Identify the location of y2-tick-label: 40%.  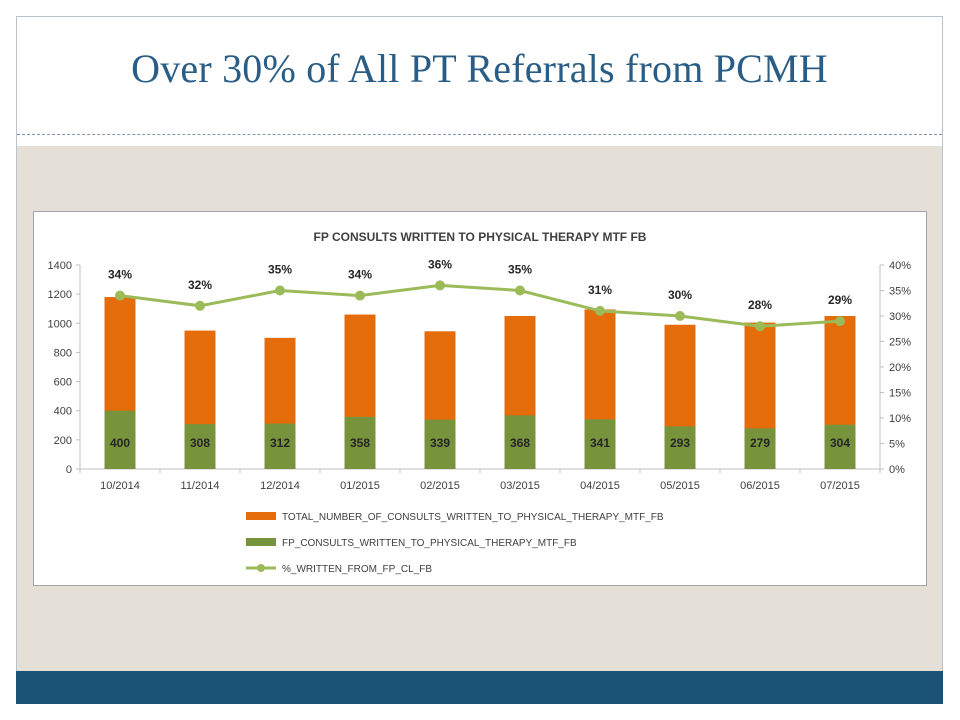
(900, 266).